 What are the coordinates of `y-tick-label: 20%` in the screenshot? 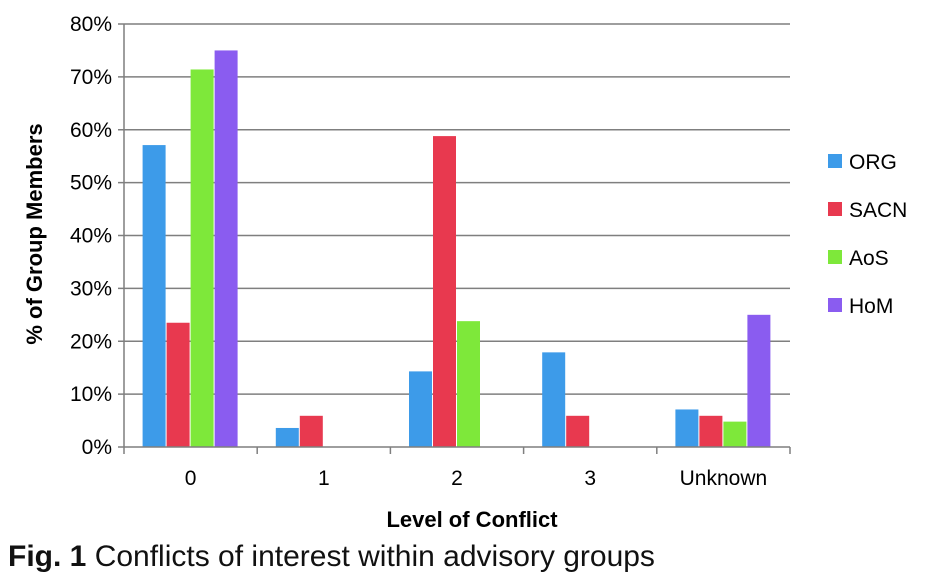 It's located at (91, 341).